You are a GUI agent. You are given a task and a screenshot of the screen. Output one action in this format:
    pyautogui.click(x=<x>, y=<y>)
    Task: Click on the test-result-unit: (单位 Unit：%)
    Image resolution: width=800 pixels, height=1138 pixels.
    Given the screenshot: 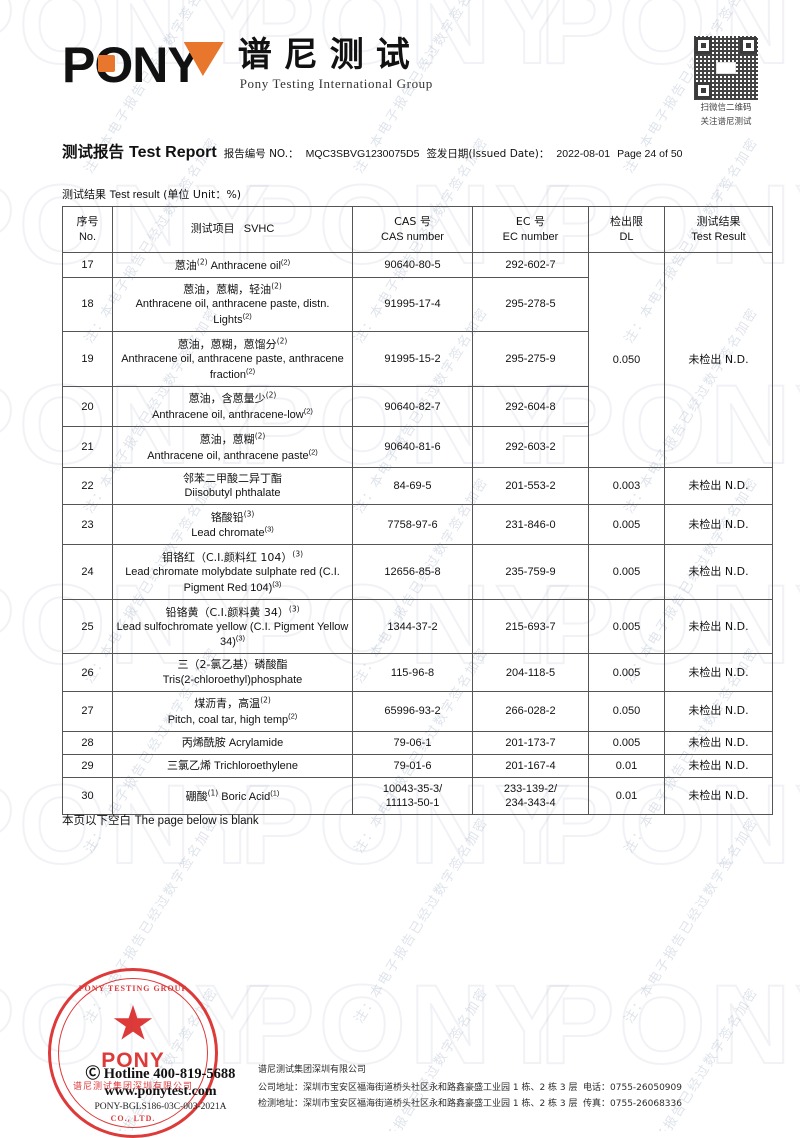 What is the action you would take?
    pyautogui.click(x=202, y=194)
    